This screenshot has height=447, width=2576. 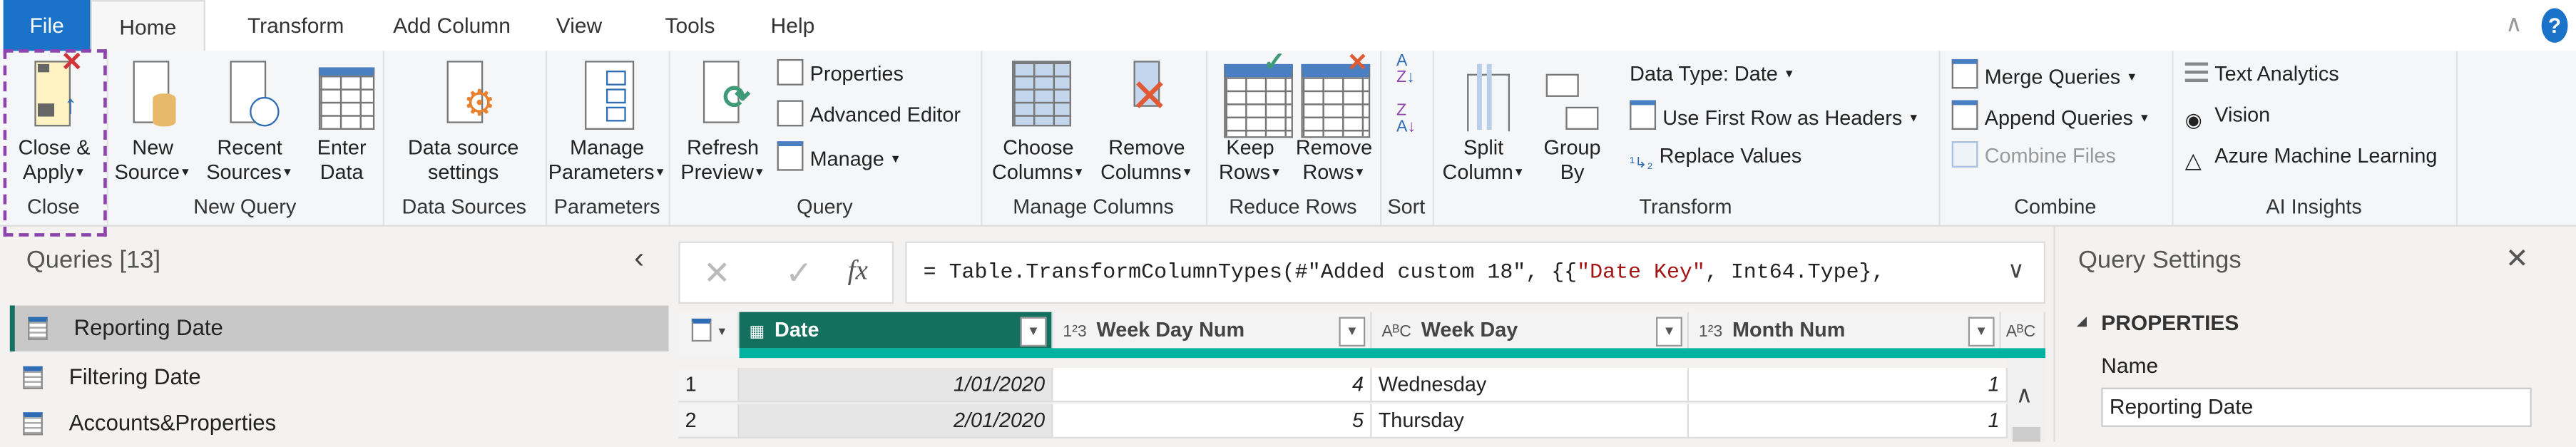 What do you see at coordinates (1531, 421) in the screenshot?
I see `cell: Thursday` at bounding box center [1531, 421].